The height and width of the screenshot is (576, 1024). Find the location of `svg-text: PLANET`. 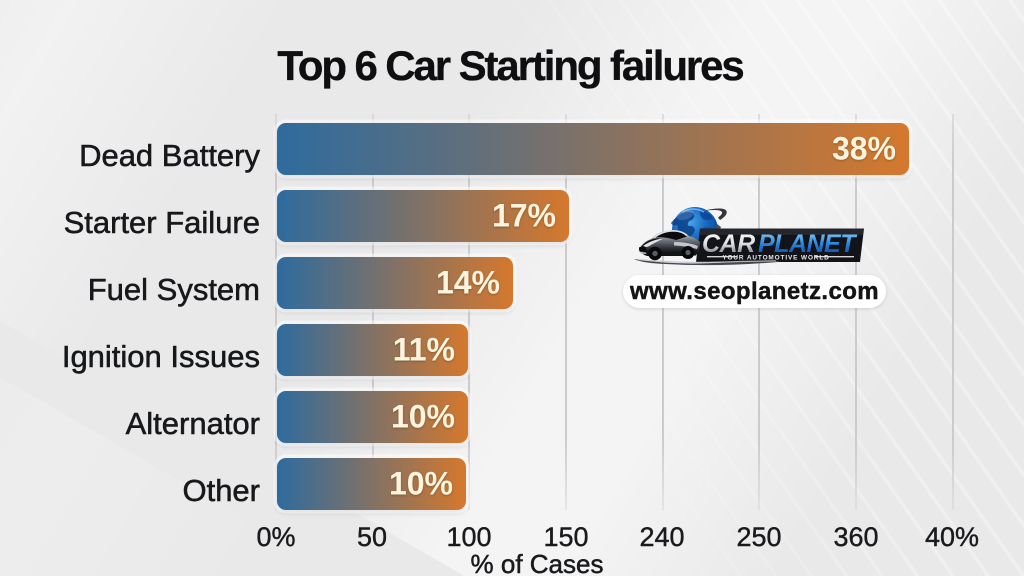

svg-text: PLANET is located at coordinates (808, 244).